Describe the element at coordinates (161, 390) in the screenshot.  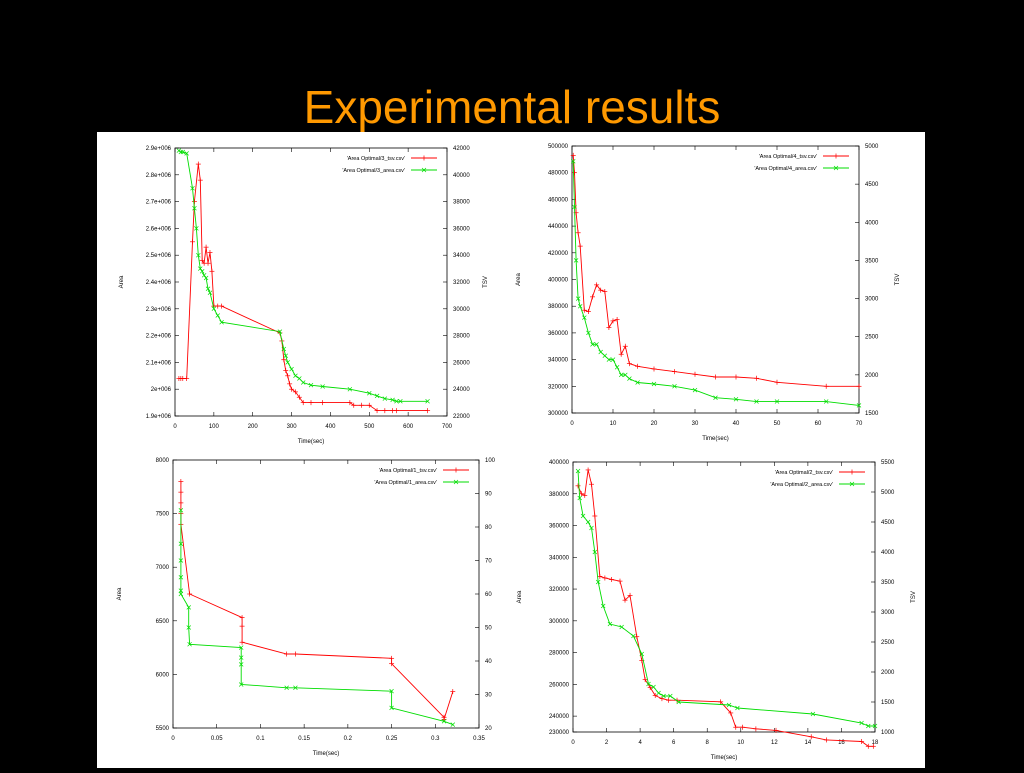
I see `y-tick-label: 2e+006` at that location.